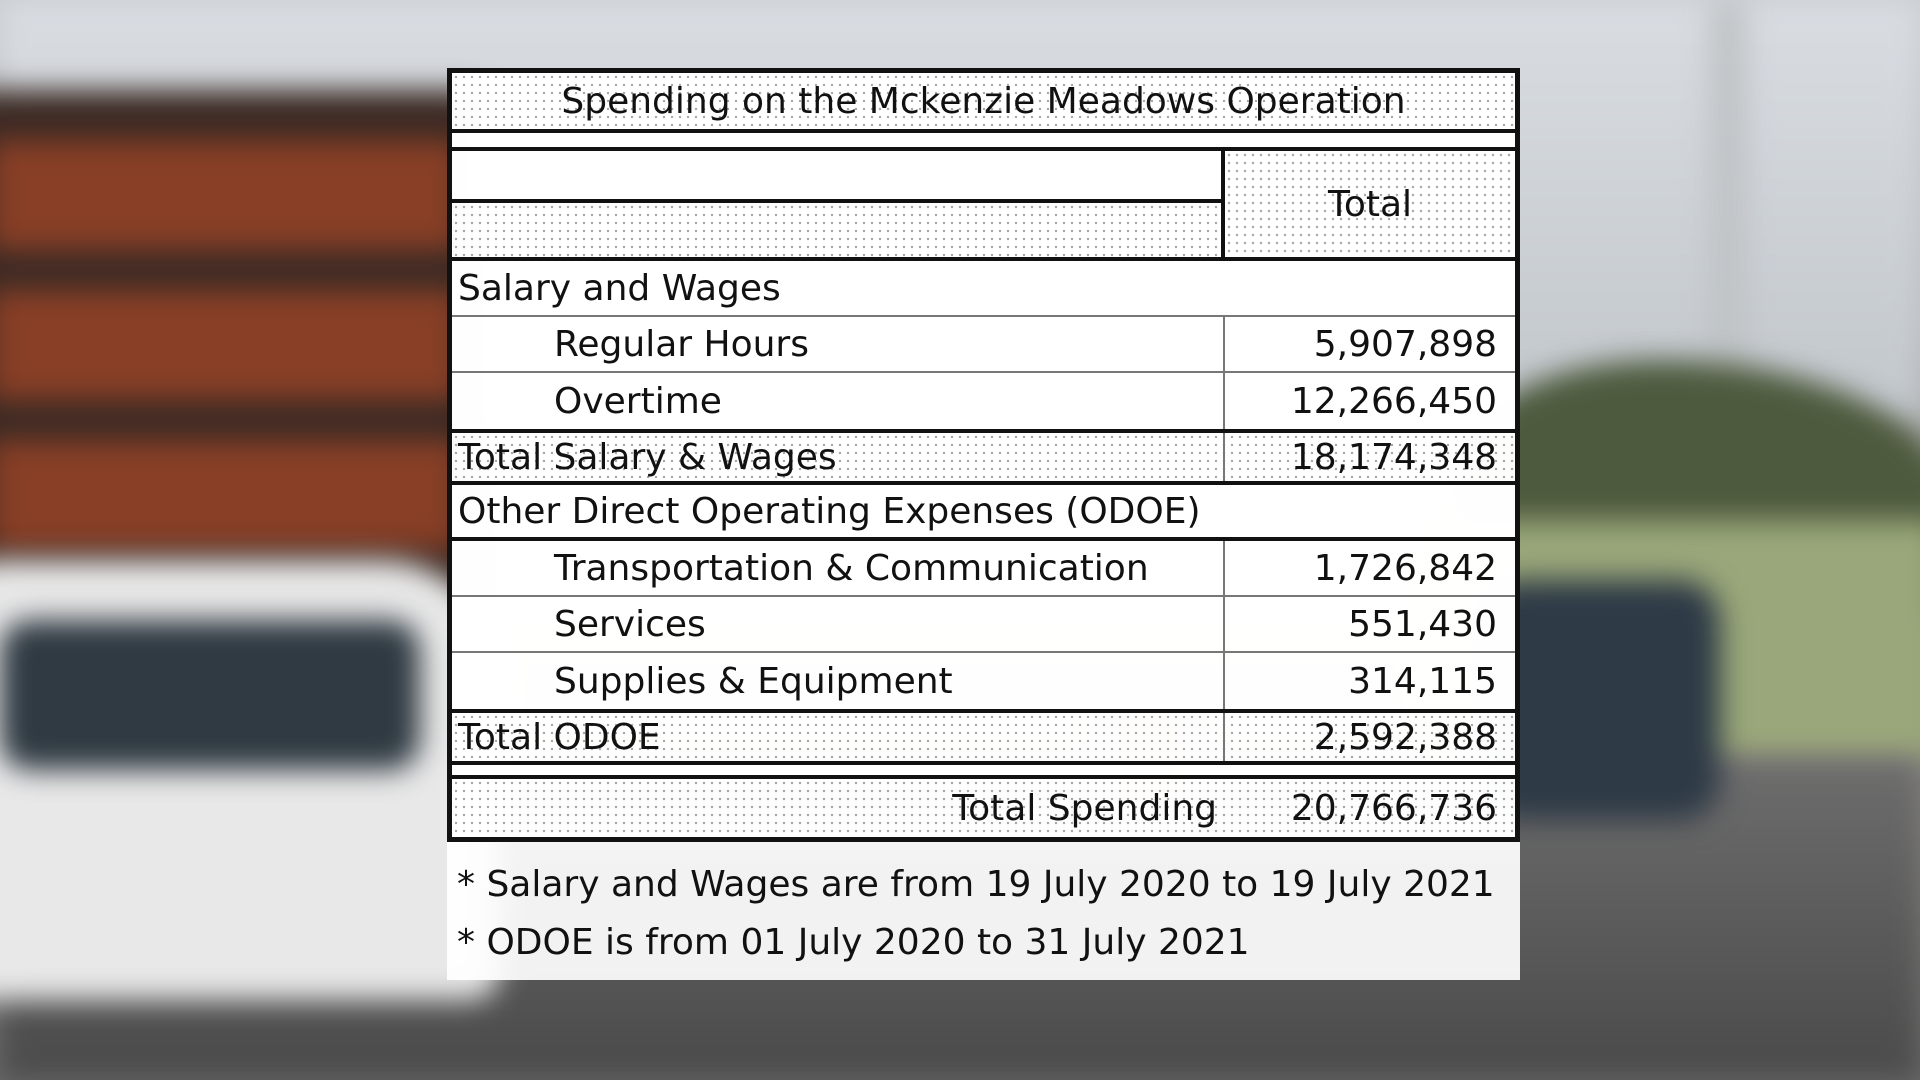 The height and width of the screenshot is (1080, 1920). Describe the element at coordinates (1422, 681) in the screenshot. I see `row-value: 314,115` at that location.